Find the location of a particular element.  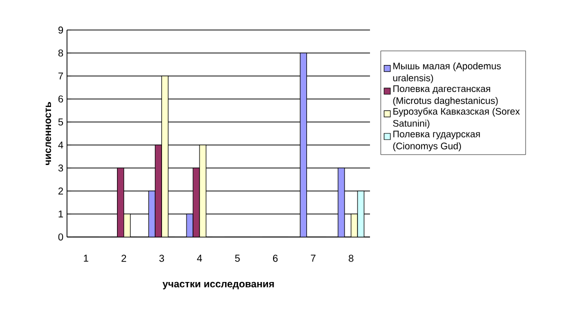

x-tick-label: 1 is located at coordinates (86, 258).